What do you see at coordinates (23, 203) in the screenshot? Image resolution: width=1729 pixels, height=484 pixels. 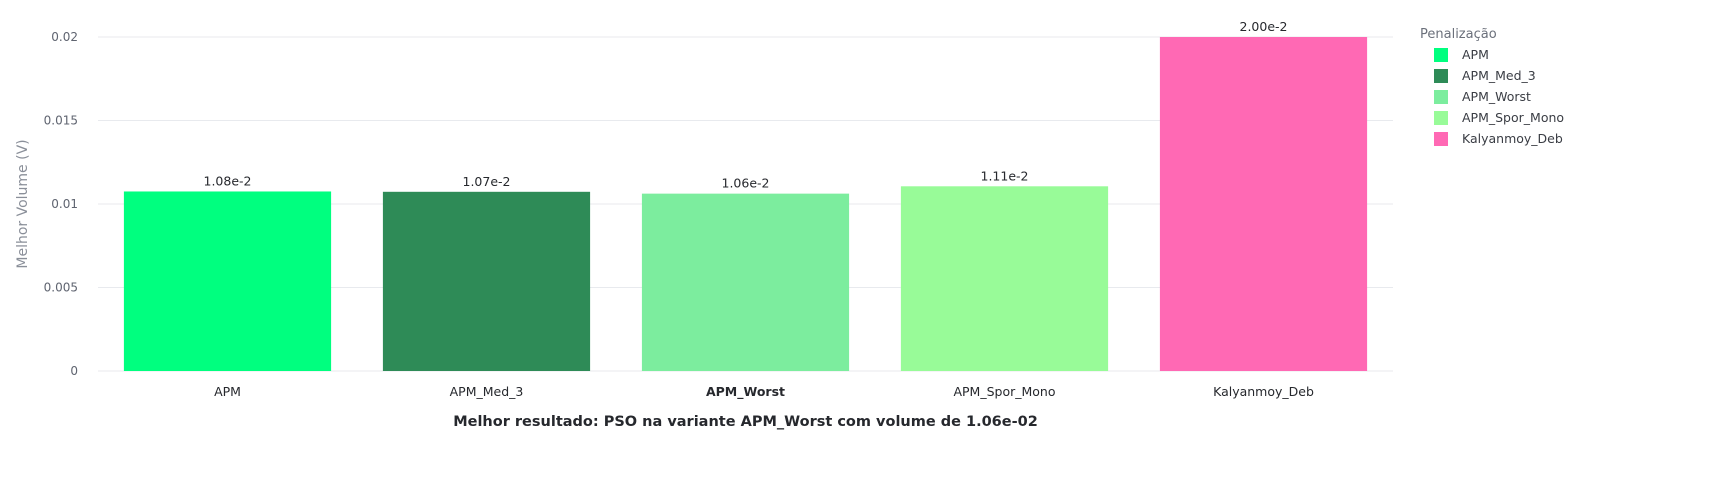 I see `y-axis-label: Melhor Volume (V)` at bounding box center [23, 203].